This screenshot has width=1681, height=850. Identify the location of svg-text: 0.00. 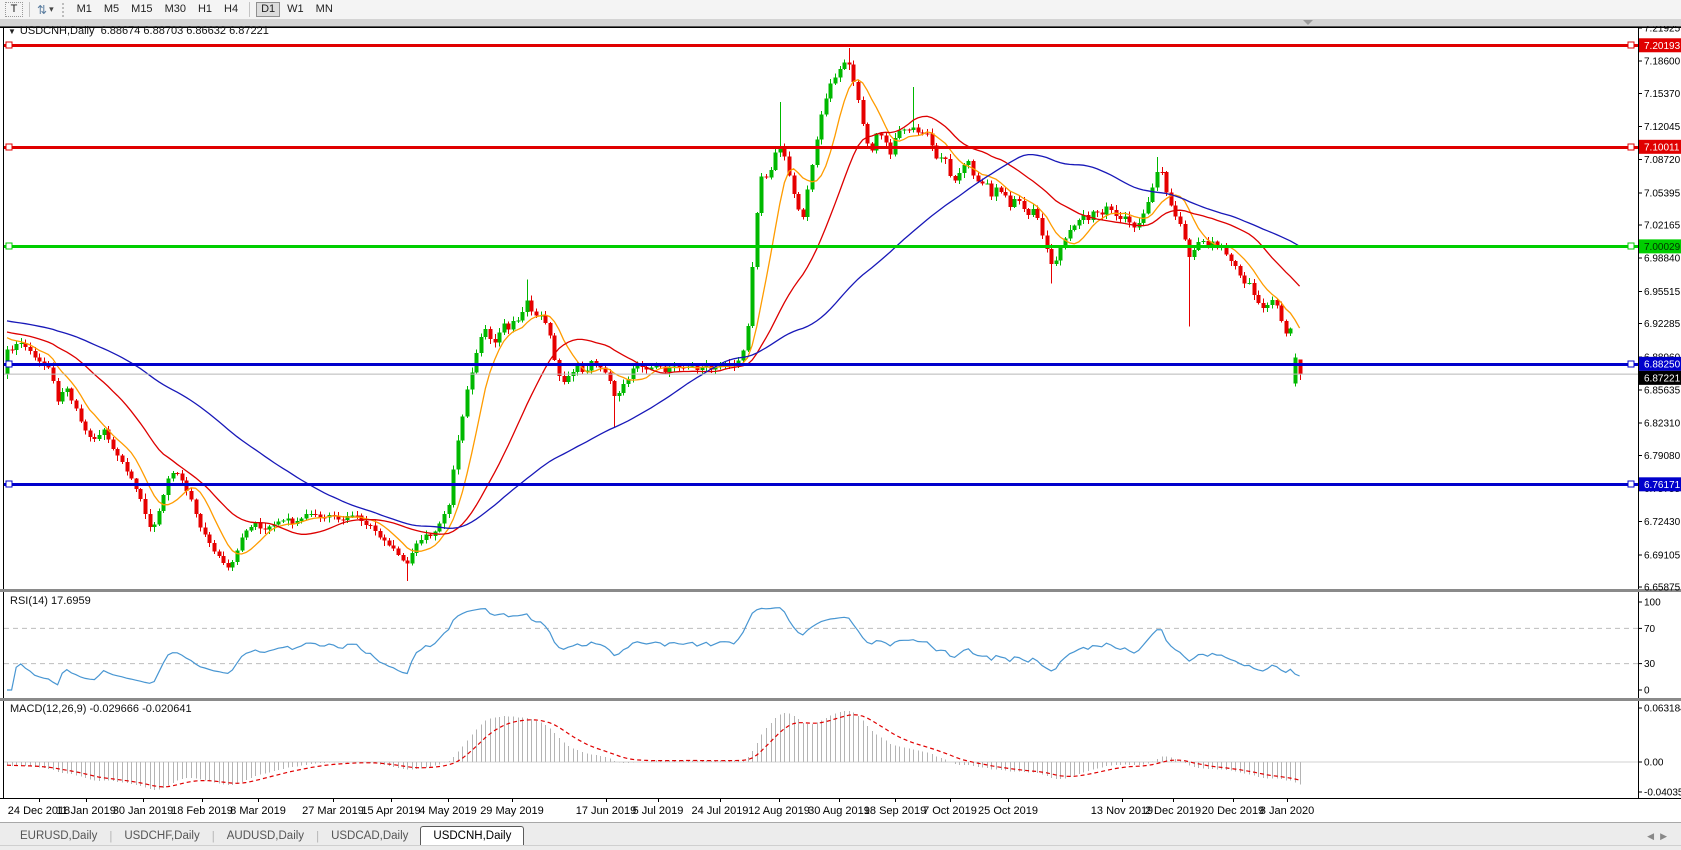
(1654, 763).